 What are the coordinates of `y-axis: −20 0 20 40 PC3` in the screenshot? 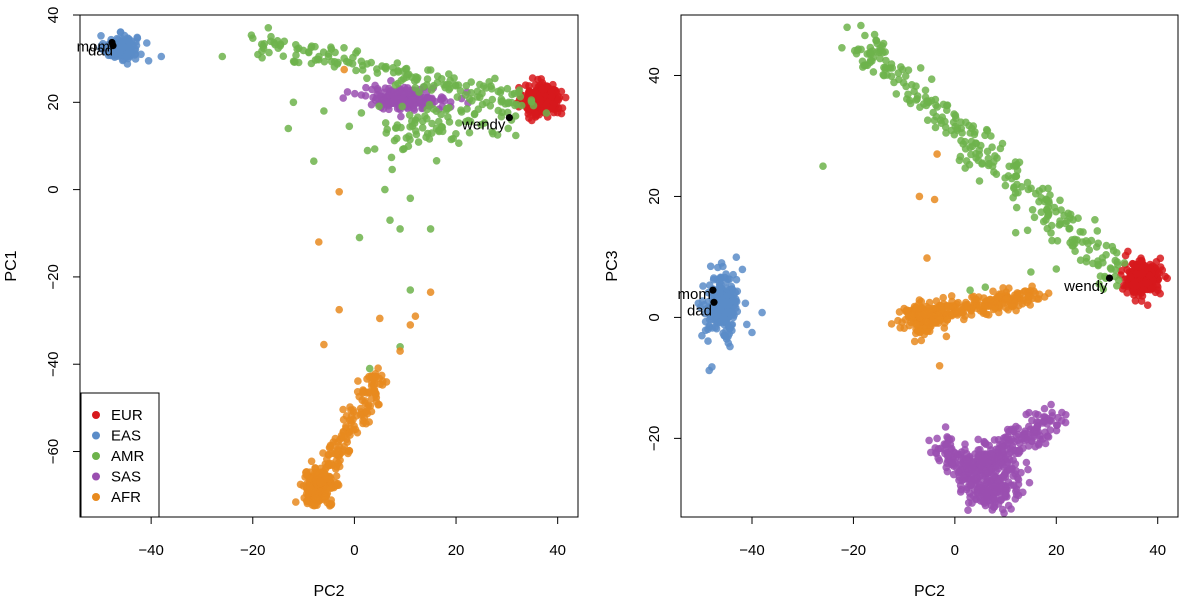 It's located at (643, 259).